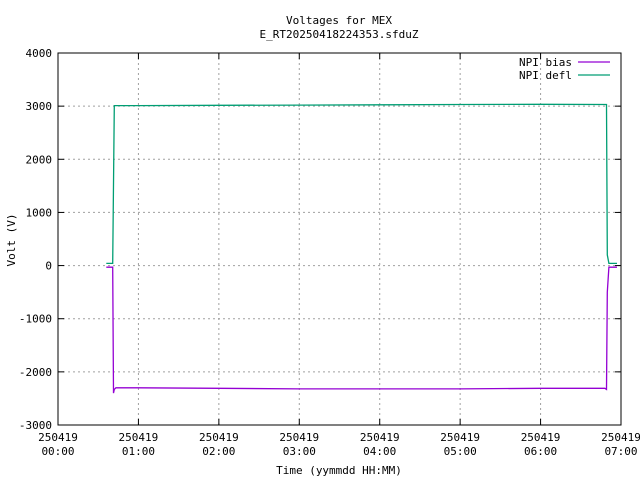  I want to click on x-tick-time: 00:00, so click(57, 451).